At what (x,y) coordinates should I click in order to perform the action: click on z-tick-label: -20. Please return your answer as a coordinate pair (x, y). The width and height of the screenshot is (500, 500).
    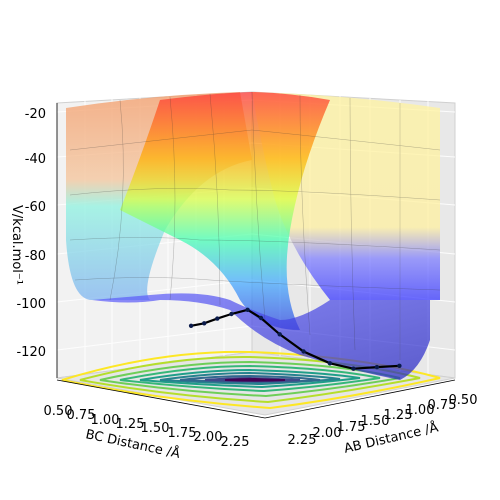
    Looking at the image, I should click on (35, 114).